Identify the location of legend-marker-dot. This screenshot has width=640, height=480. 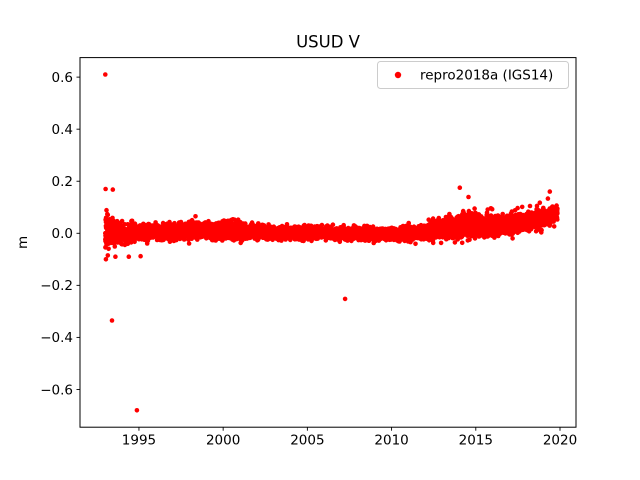
(398, 75).